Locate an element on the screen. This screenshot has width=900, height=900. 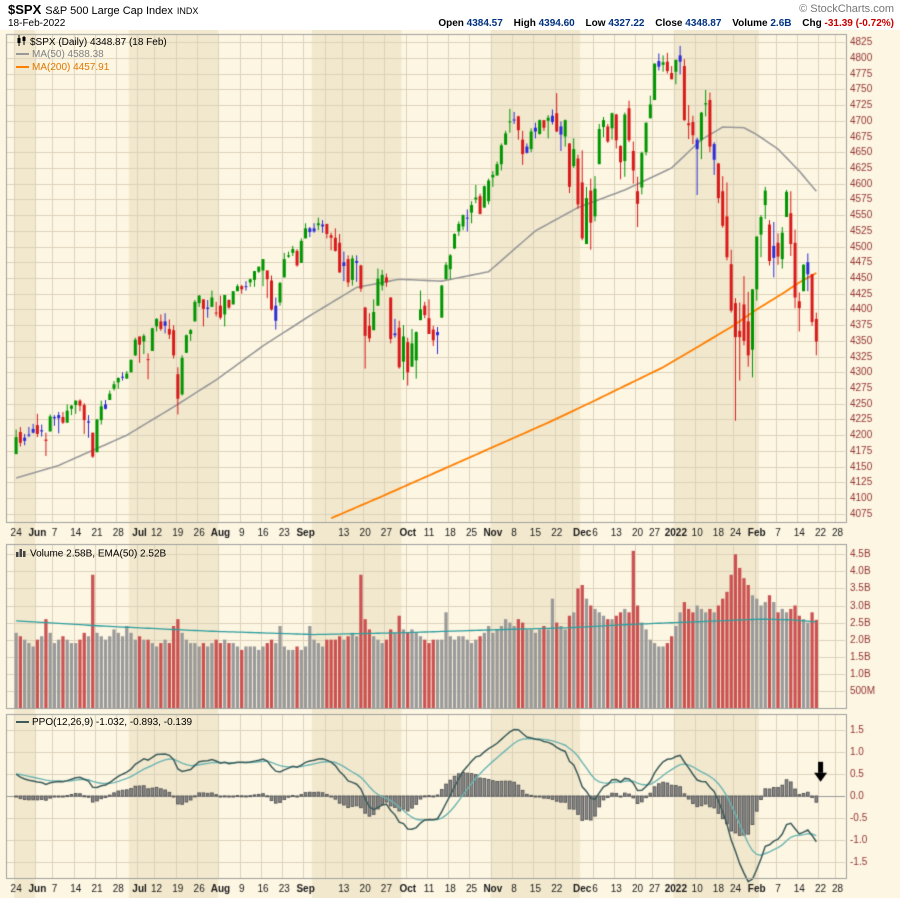
volume-legend: Volume 2.58B, EMA(50) 2.52B is located at coordinates (91, 554).